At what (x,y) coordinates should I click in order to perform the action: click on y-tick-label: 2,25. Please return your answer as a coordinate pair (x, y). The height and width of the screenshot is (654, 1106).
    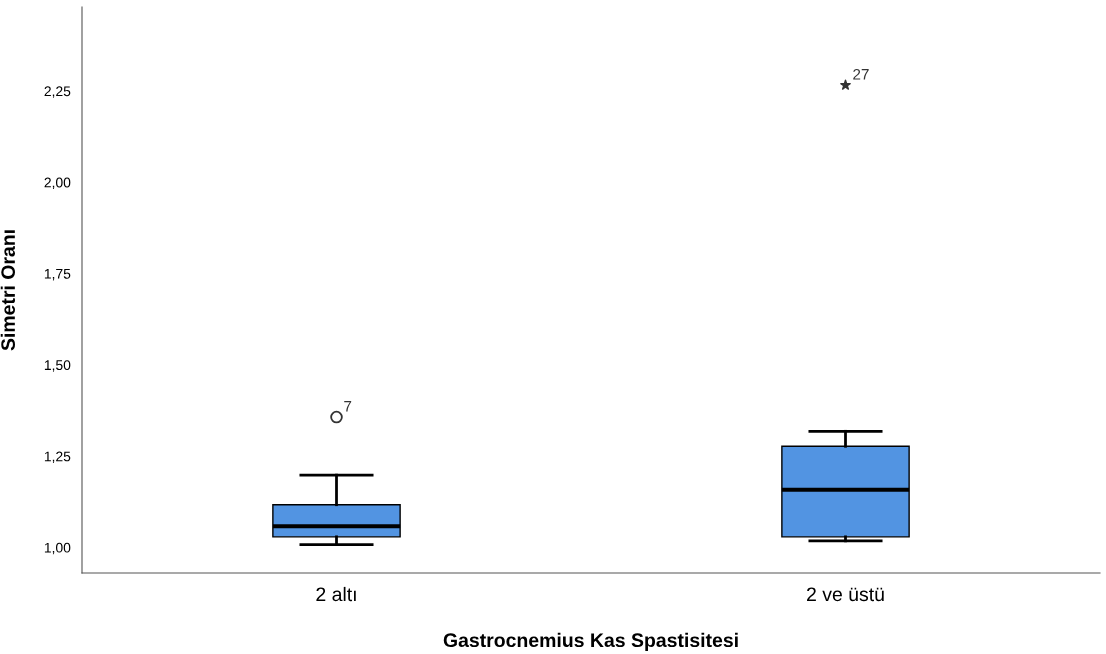
    Looking at the image, I should click on (57, 92).